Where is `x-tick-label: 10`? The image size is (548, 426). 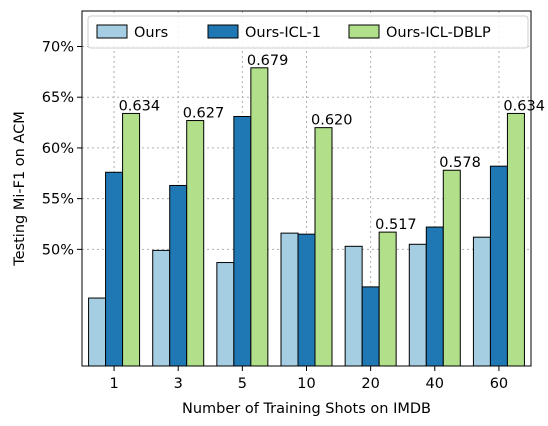
x-tick-label: 10 is located at coordinates (306, 384).